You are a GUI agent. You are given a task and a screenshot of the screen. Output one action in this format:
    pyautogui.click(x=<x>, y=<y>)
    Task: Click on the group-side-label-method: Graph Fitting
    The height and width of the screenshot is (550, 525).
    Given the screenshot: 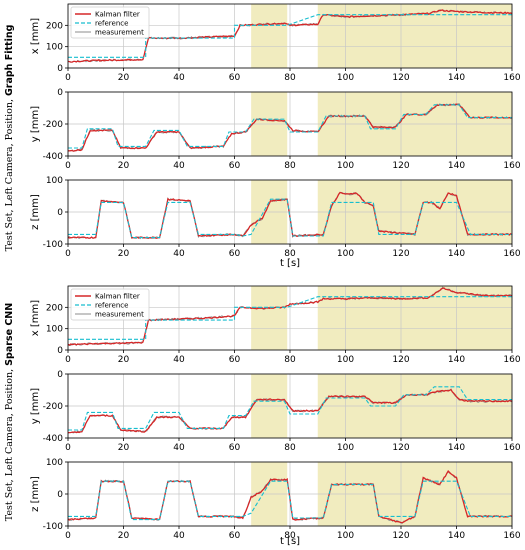 What is the action you would take?
    pyautogui.click(x=9, y=60)
    